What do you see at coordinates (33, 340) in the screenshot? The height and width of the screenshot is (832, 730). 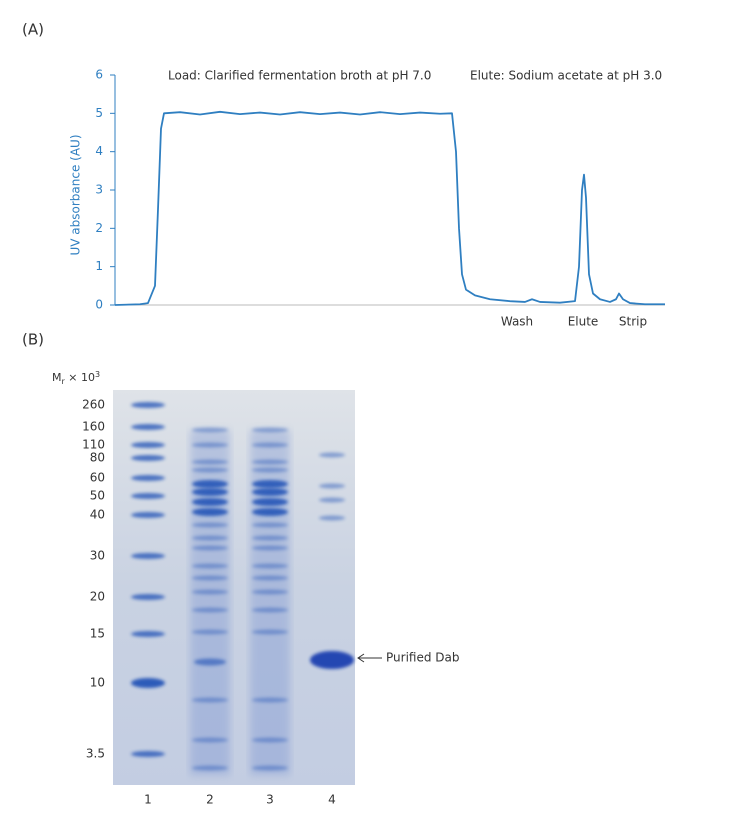 I see `panel-label: (B)` at bounding box center [33, 340].